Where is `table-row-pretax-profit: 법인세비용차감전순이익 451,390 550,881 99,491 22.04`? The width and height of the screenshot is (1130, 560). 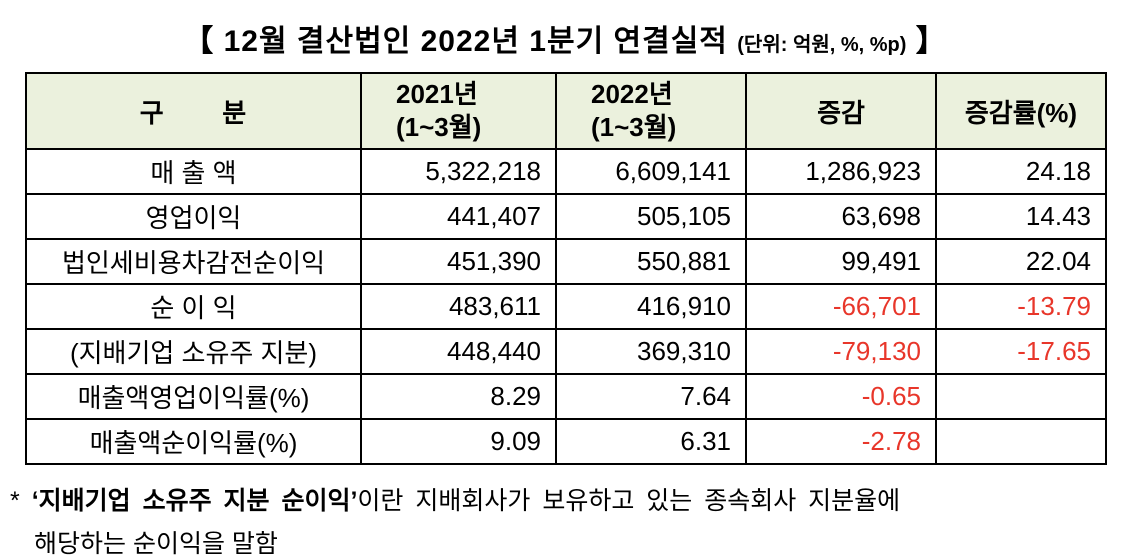
table-row-pretax-profit: 법인세비용차감전순이익 451,390 550,881 99,491 22.04 is located at coordinates (566, 261).